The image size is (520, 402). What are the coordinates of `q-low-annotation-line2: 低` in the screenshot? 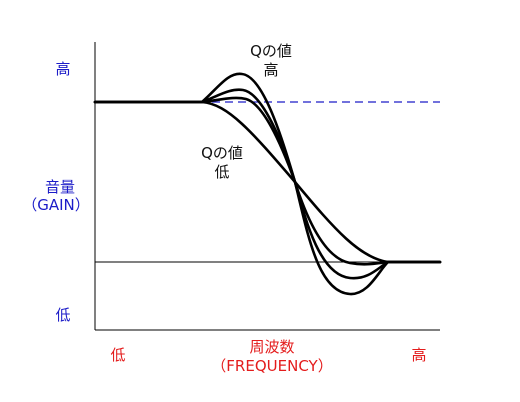 It's located at (222, 172).